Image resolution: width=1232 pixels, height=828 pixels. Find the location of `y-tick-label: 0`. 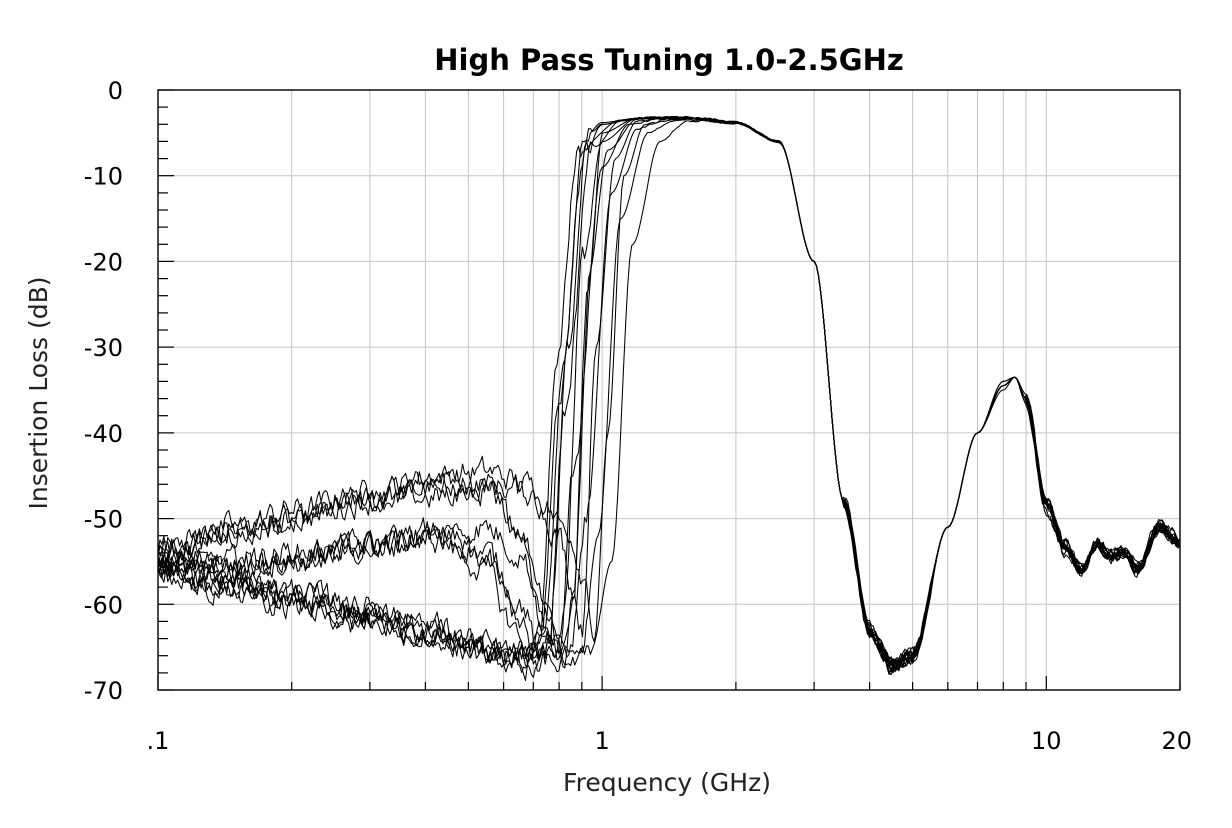

y-tick-label: 0 is located at coordinates (115, 91).